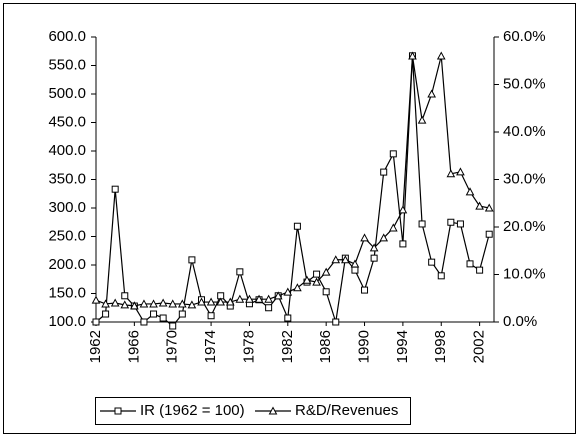  I want to click on y2-tick-label: 20.0%, so click(524, 226).